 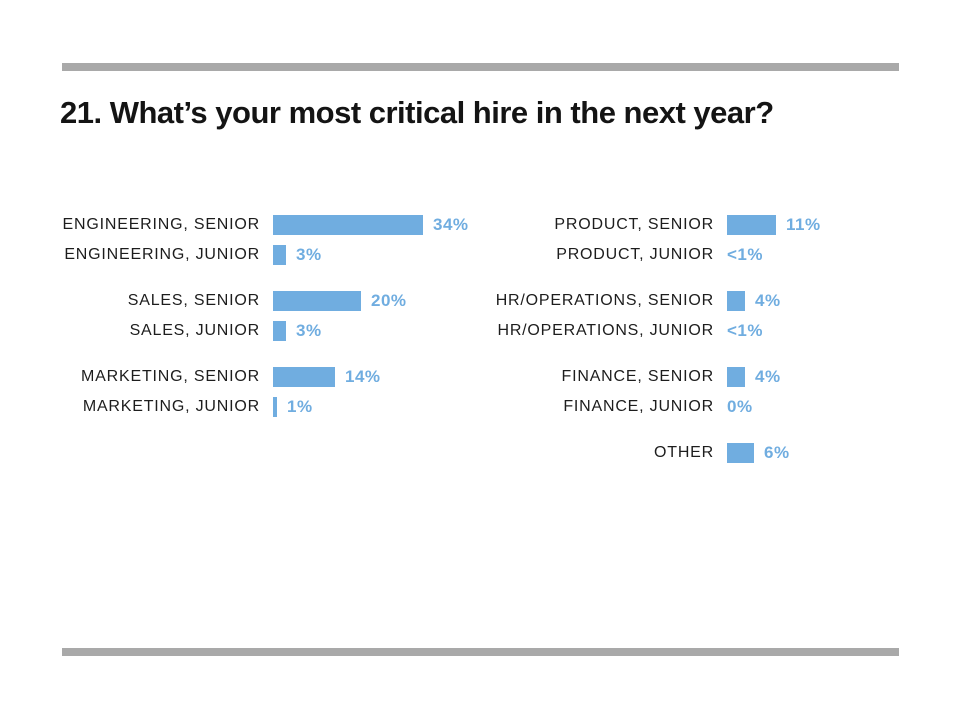 I want to click on bar-group: FINANCE, SENIOR 4% FINANCE, JUNIOR 0%, so click(x=656, y=392).